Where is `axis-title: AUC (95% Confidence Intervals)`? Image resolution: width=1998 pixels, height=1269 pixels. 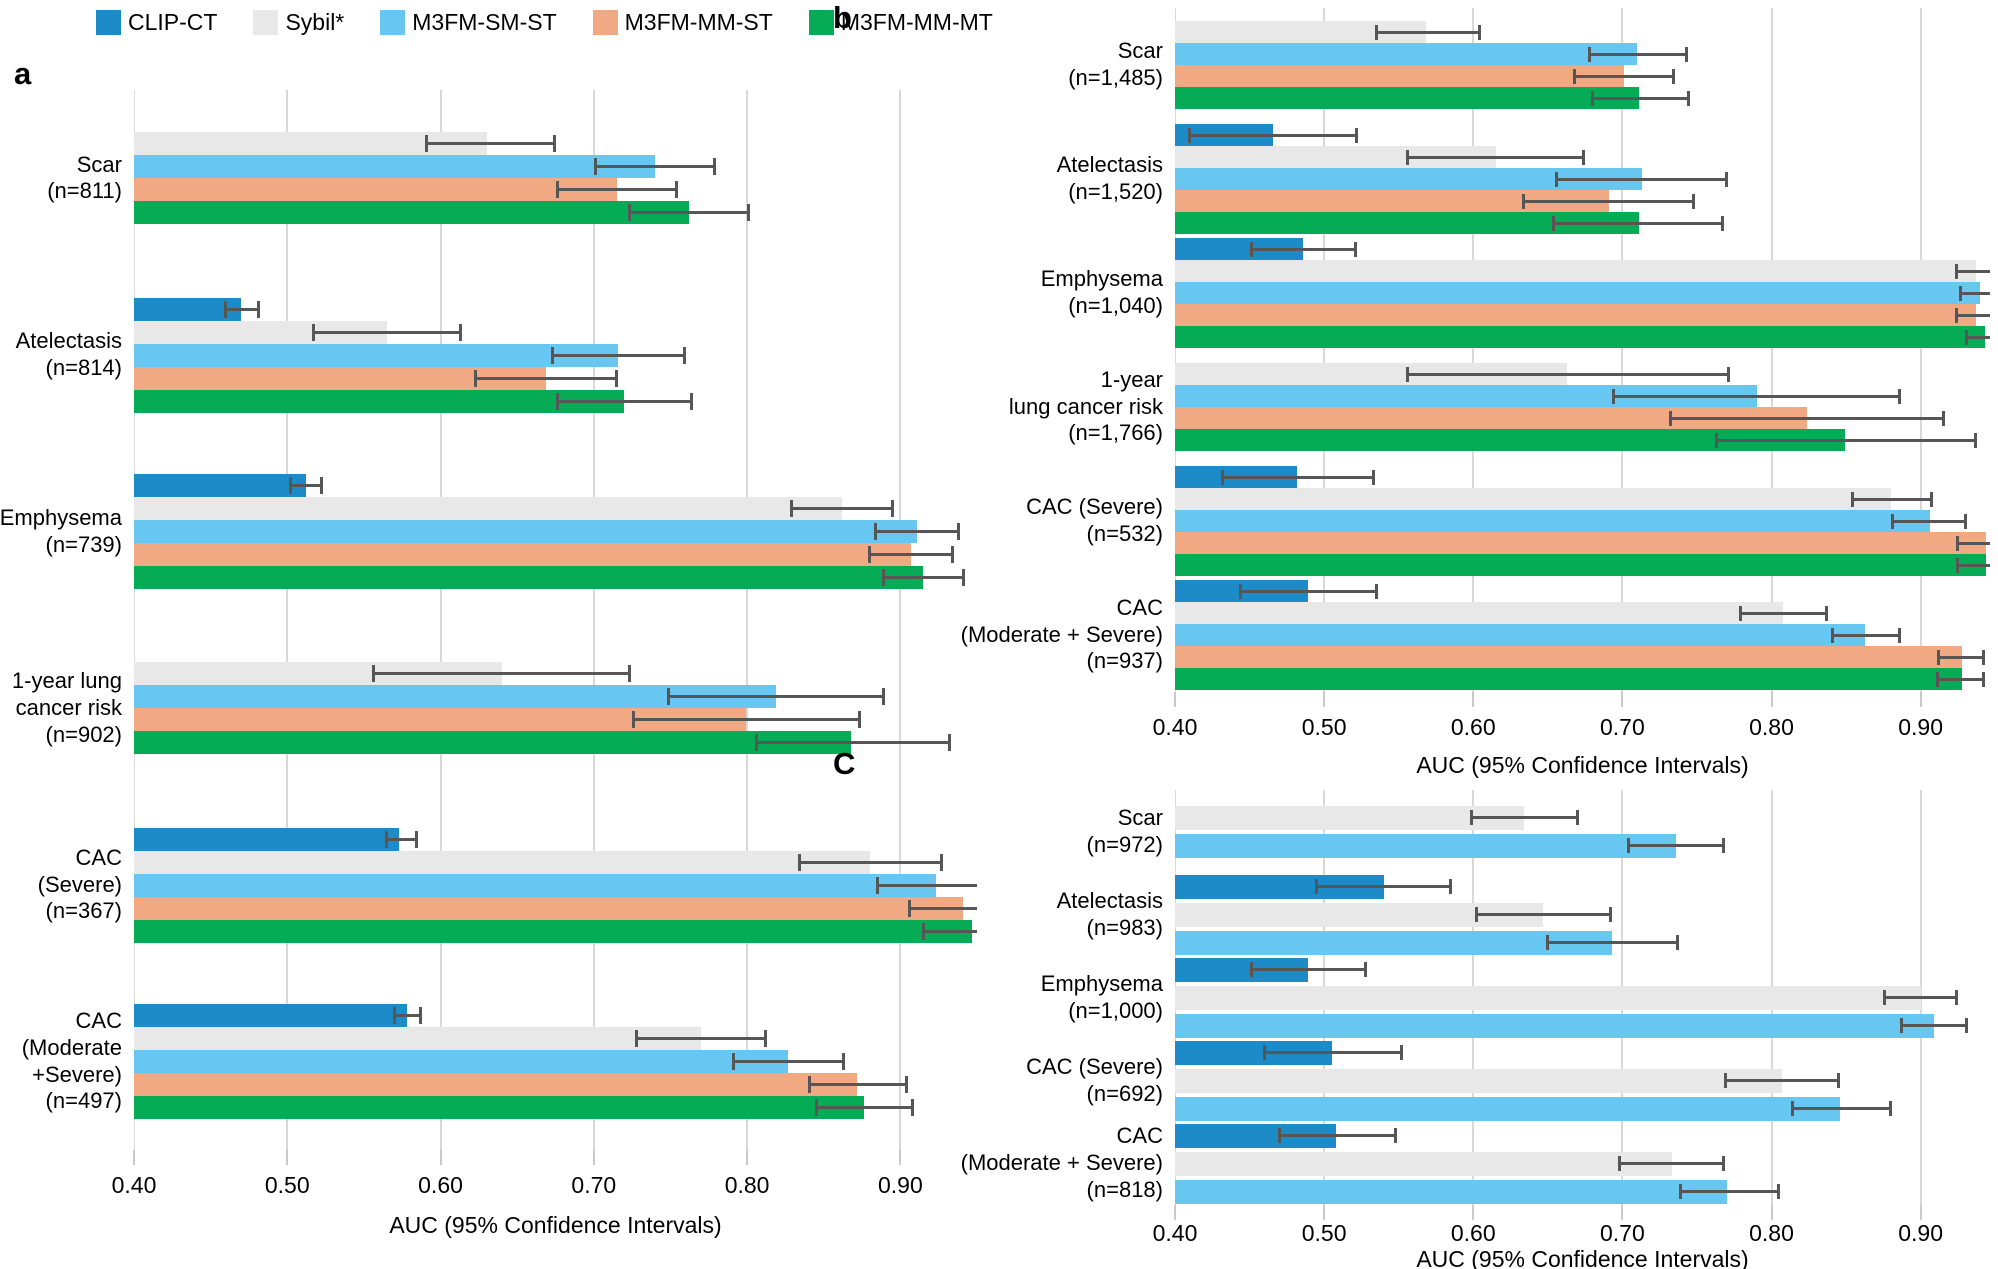
axis-title: AUC (95% Confidence Intervals) is located at coordinates (1582, 765).